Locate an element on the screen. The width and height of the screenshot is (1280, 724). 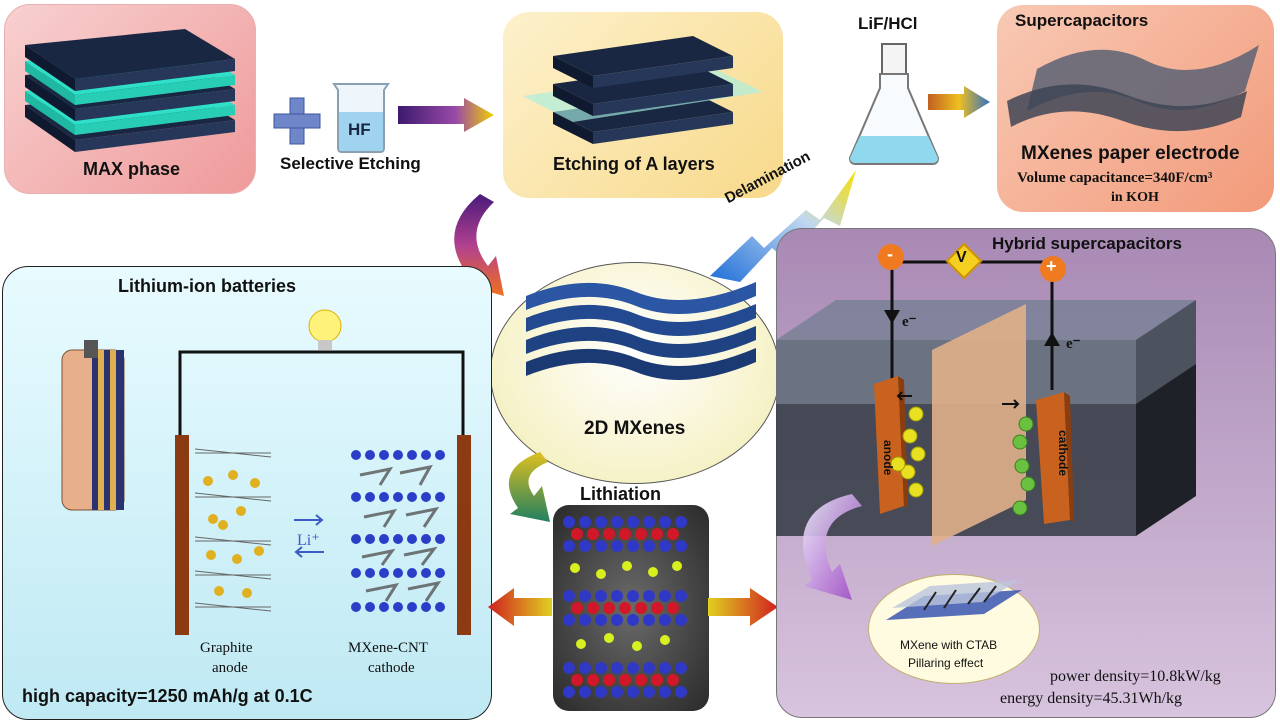
electron-left-label: e⁻ is located at coordinates (909, 322).